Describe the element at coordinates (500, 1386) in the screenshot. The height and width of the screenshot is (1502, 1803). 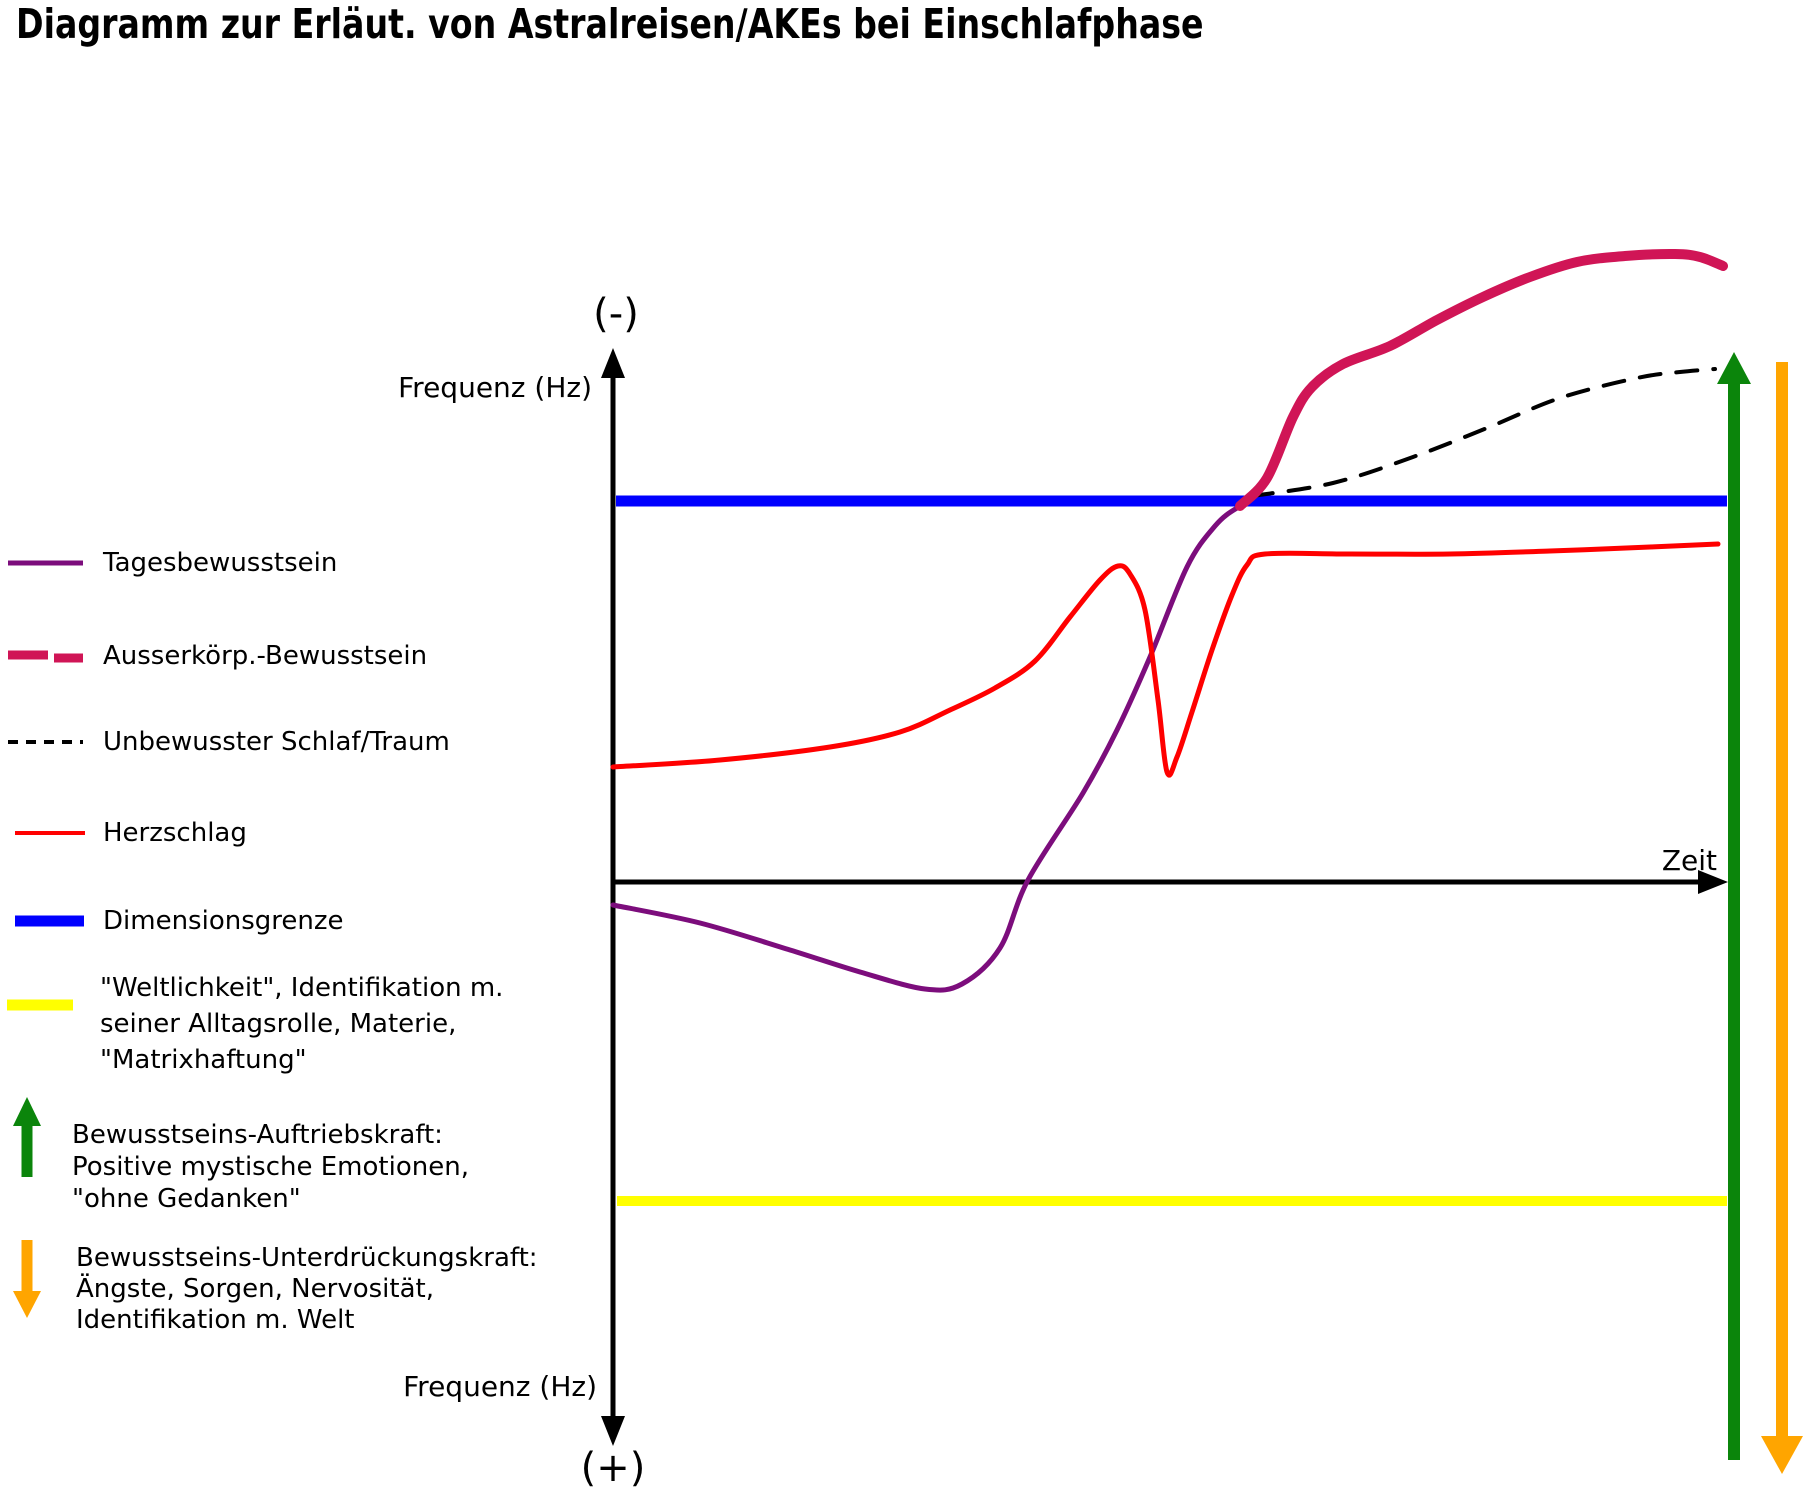
I see `y-axis-label-bottom: Frequenz (Hz)` at that location.